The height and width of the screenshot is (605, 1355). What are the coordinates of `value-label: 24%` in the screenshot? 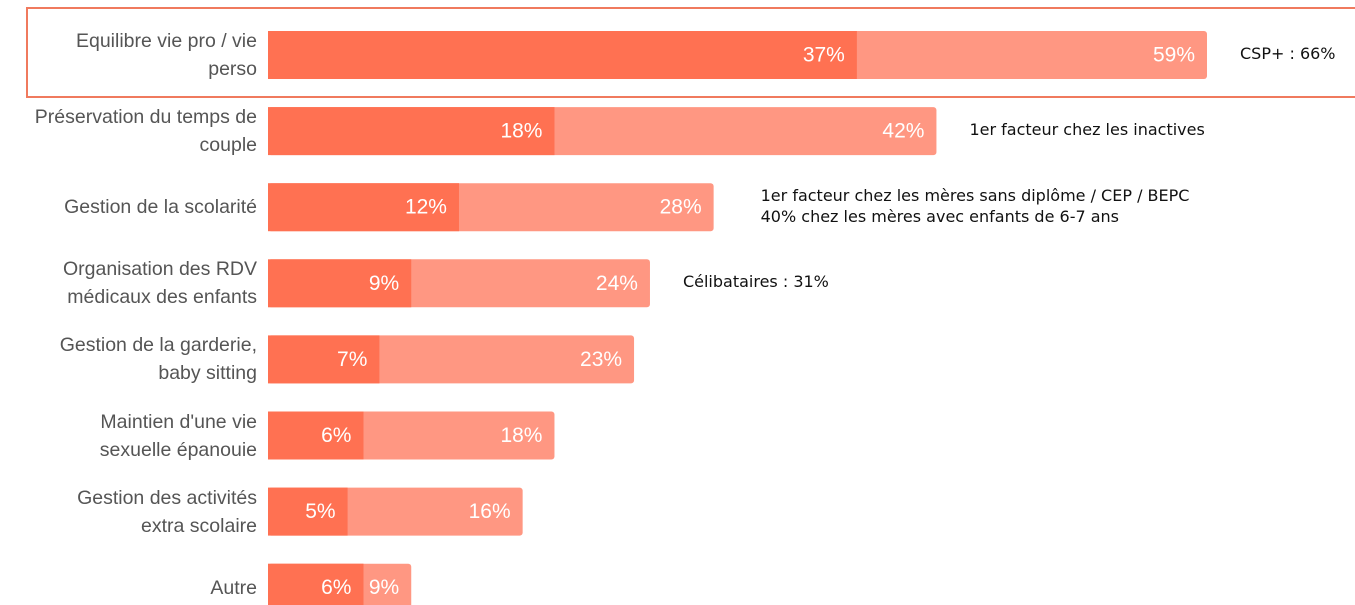 It's located at (617, 283).